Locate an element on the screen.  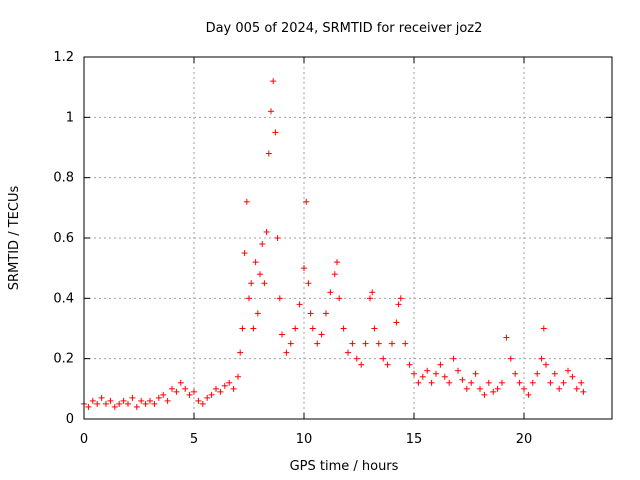
x-tick-label: 20 is located at coordinates (524, 439).